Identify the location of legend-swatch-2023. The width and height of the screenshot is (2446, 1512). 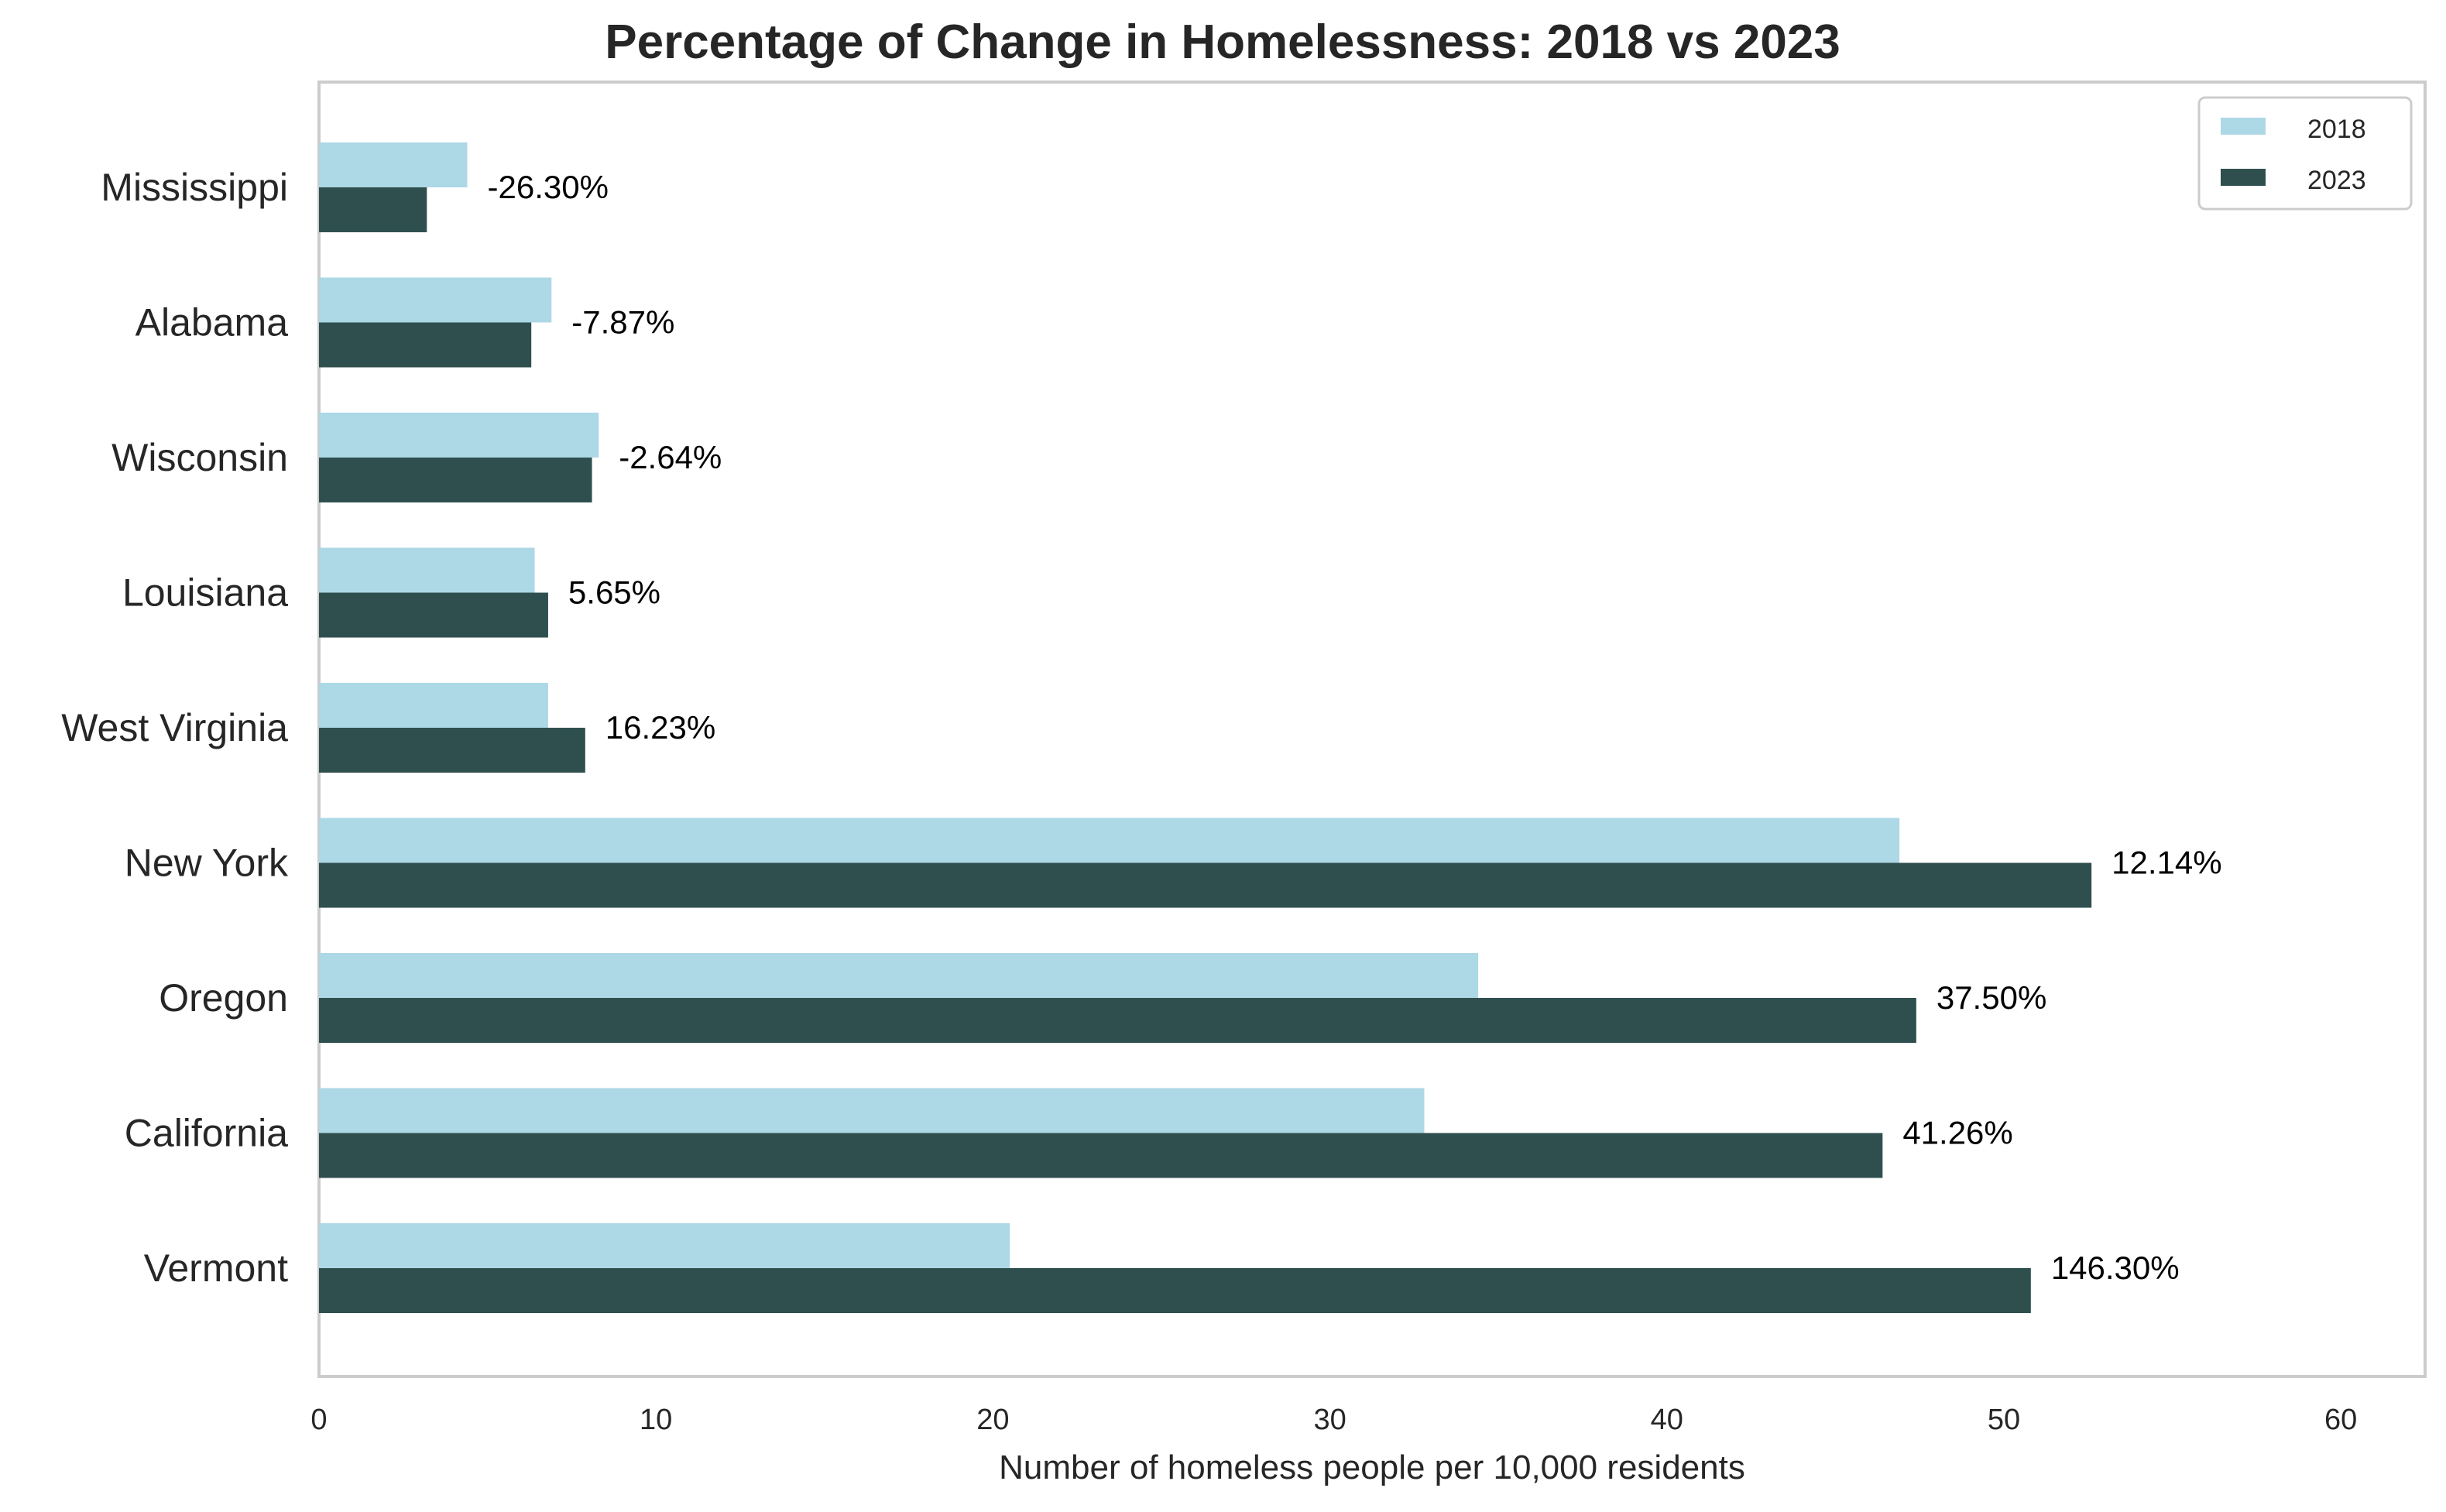
(2243, 177).